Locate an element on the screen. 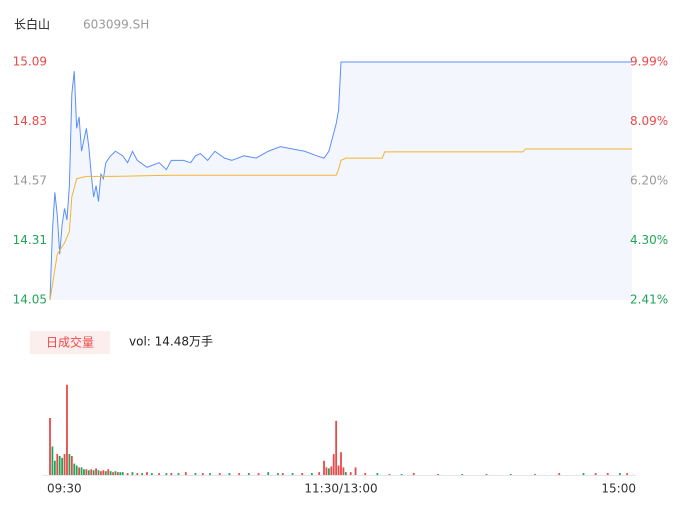  x-tick-label: 09:30 is located at coordinates (64, 489).